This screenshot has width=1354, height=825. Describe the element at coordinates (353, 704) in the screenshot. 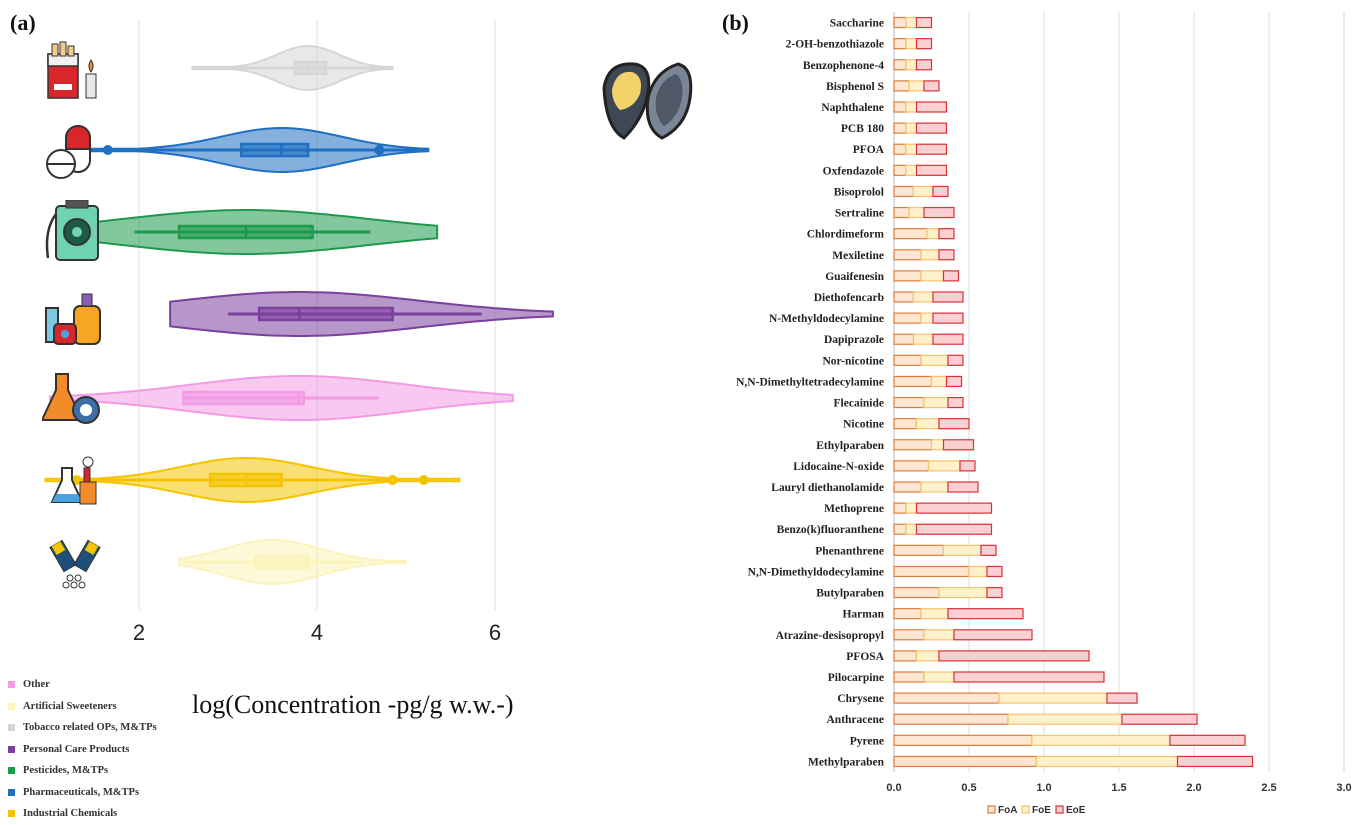

I see `violin-x-axis-title: log(Concentration -pg/g w.w.-)` at that location.